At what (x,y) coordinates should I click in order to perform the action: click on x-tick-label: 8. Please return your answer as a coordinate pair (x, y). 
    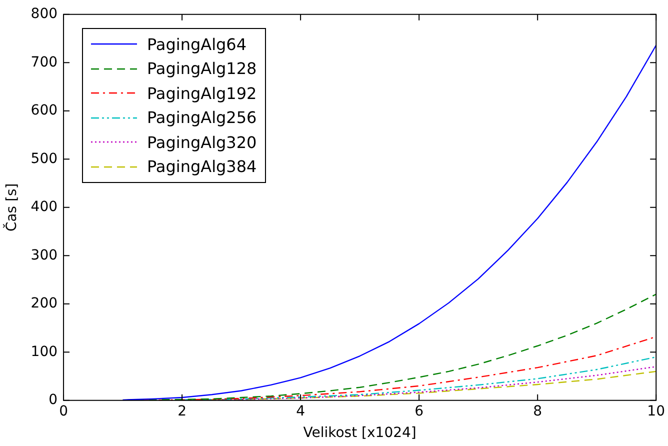
    Looking at the image, I should click on (537, 411).